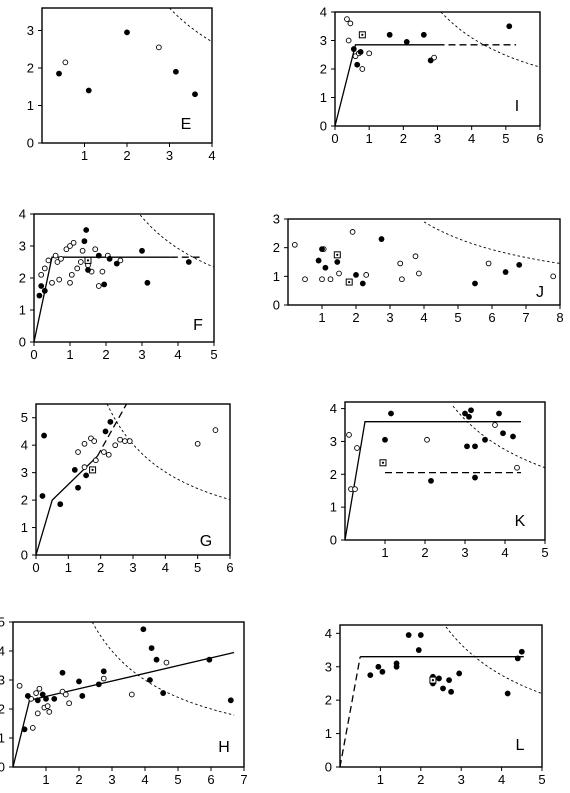  Describe the element at coordinates (441, 696) in the screenshot. I see `plot-area` at that location.